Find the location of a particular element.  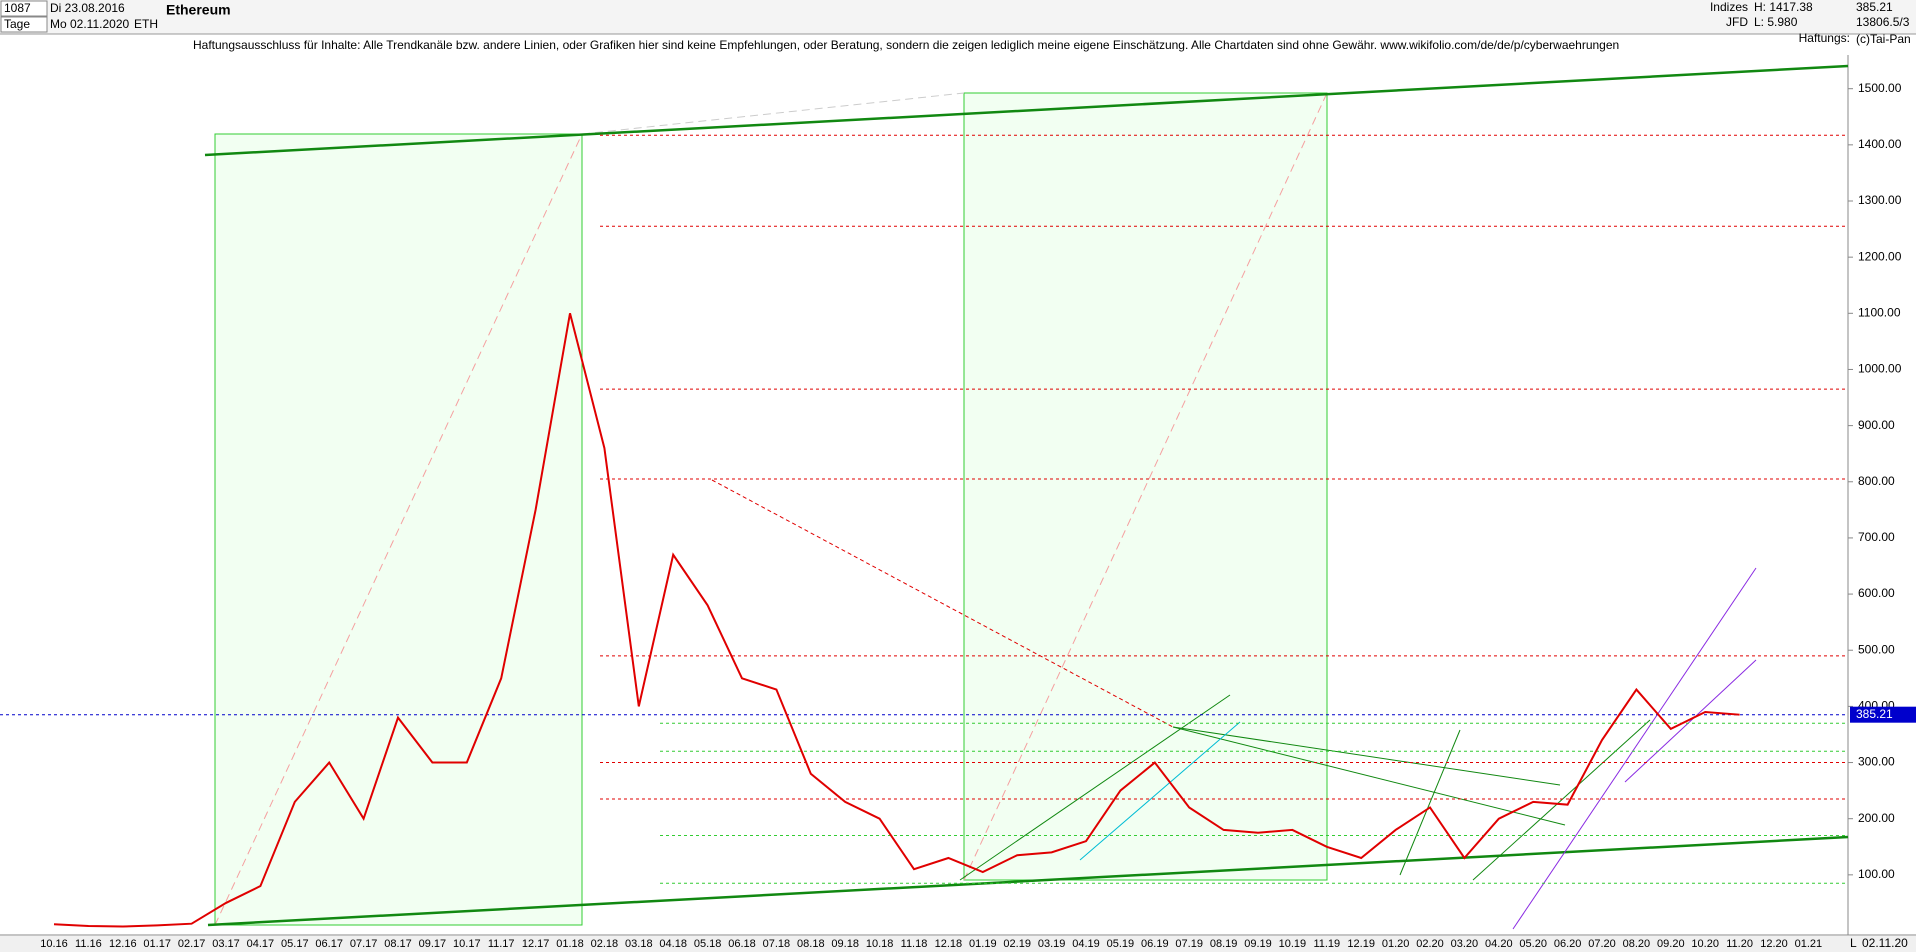

period-box is located at coordinates (24, 24).